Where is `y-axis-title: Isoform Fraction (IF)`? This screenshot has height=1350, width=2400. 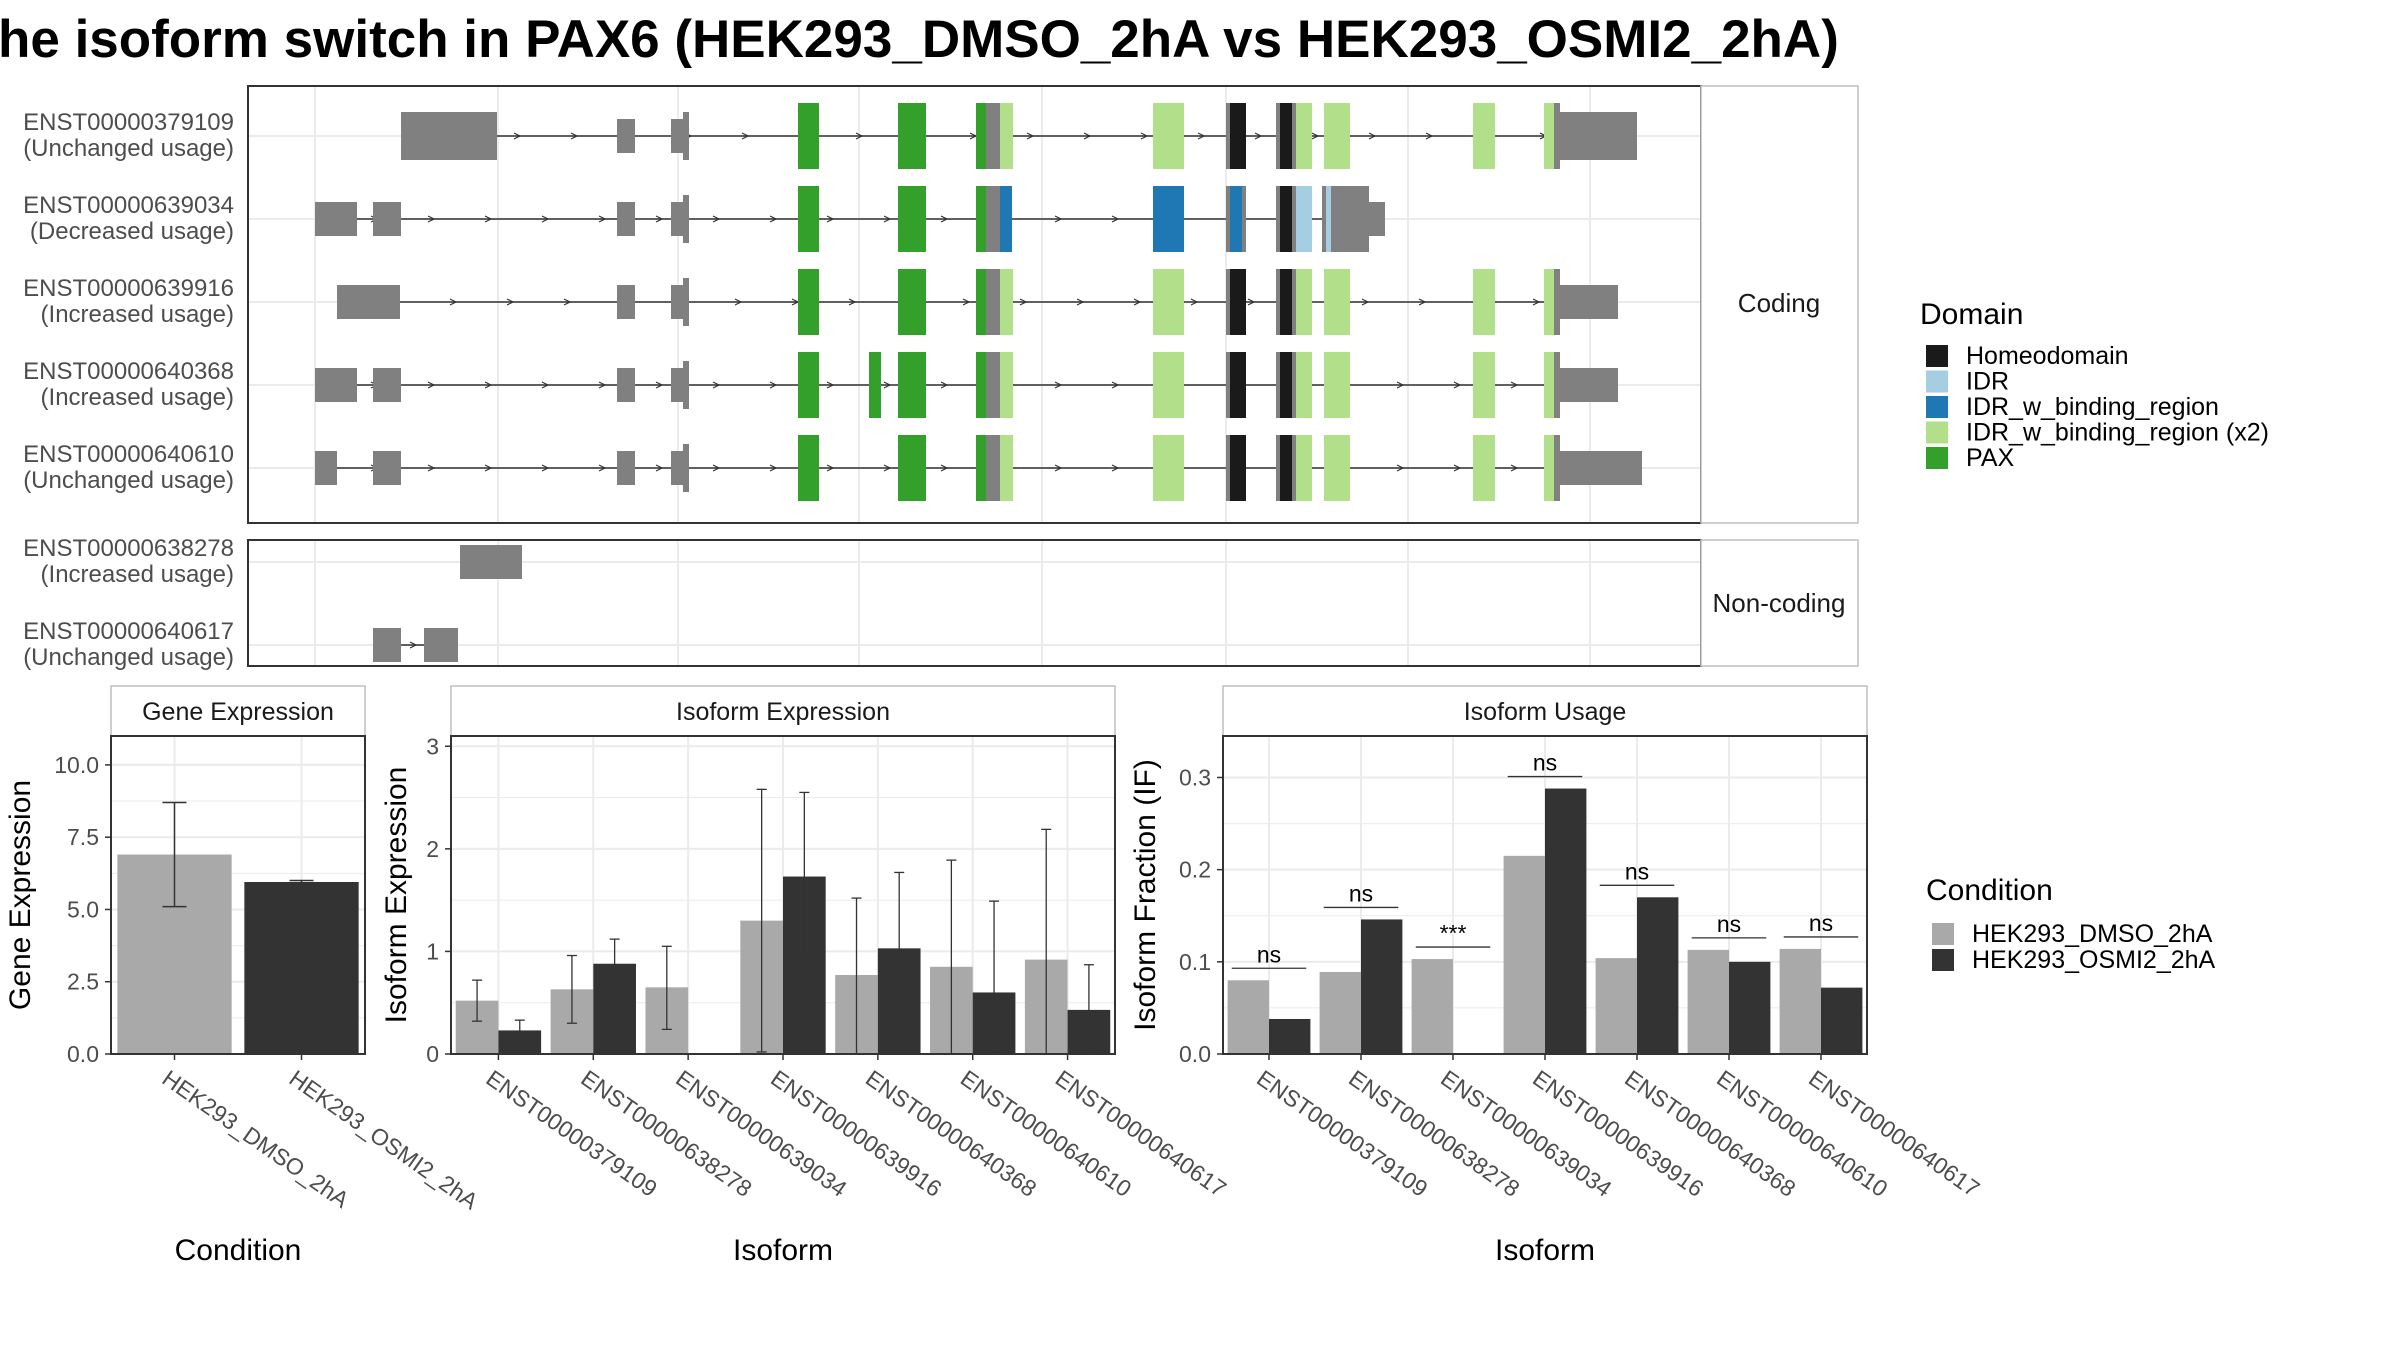 y-axis-title: Isoform Fraction (IF) is located at coordinates (1145, 895).